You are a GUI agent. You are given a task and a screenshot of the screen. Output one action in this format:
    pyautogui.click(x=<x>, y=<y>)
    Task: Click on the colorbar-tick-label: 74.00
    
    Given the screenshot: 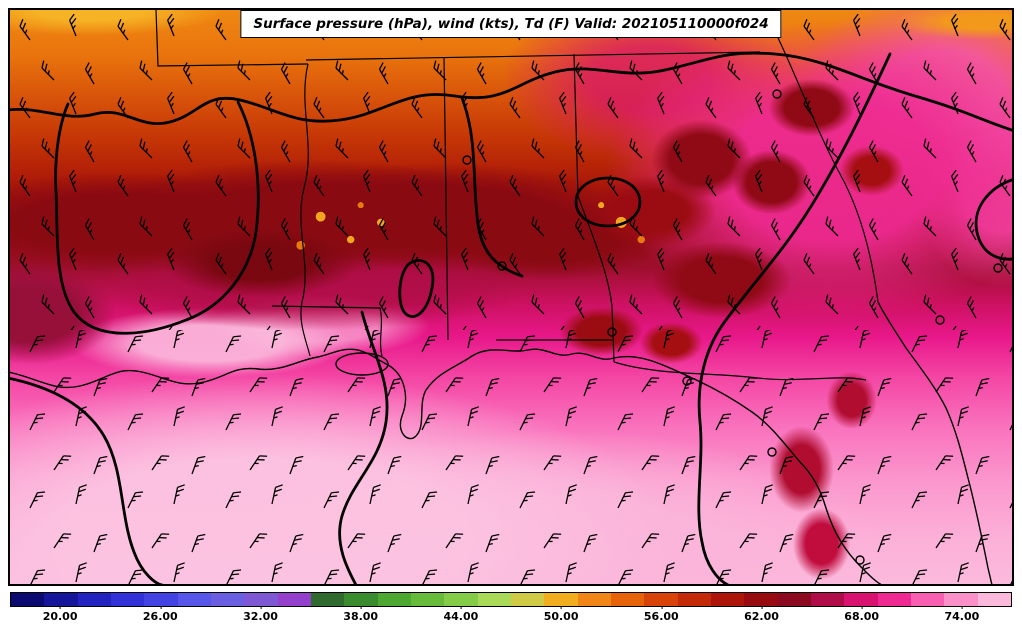 What is the action you would take?
    pyautogui.click(x=962, y=614)
    